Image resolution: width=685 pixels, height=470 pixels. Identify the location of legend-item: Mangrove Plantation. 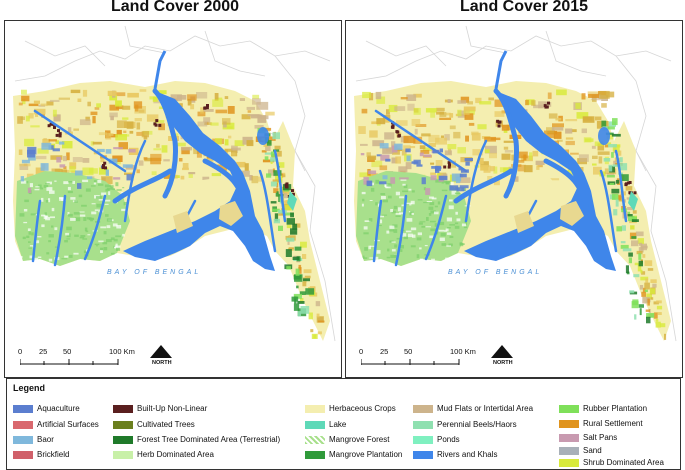
(353, 454).